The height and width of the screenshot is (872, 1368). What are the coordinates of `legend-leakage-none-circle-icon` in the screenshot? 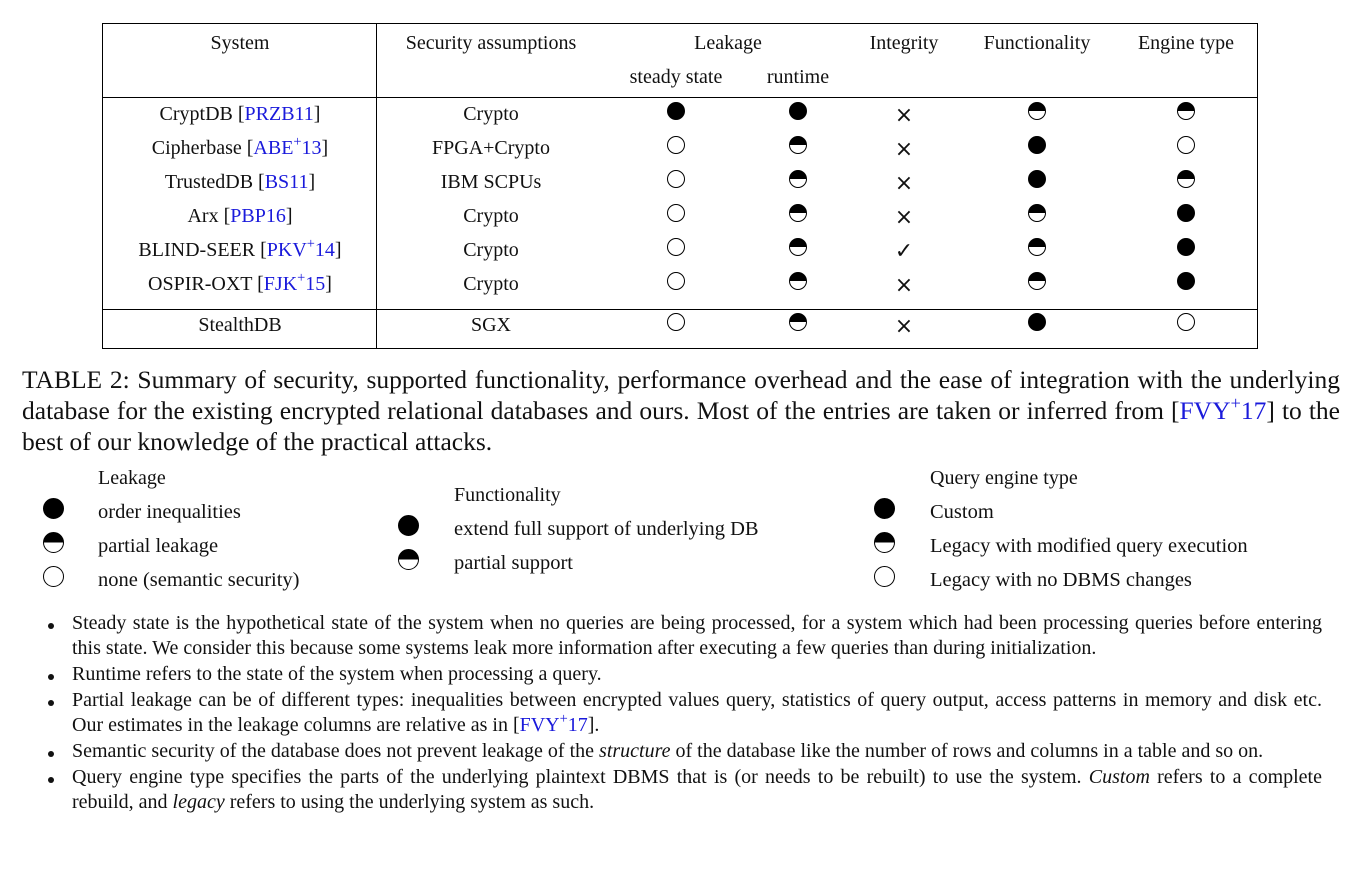 It's located at (53, 576).